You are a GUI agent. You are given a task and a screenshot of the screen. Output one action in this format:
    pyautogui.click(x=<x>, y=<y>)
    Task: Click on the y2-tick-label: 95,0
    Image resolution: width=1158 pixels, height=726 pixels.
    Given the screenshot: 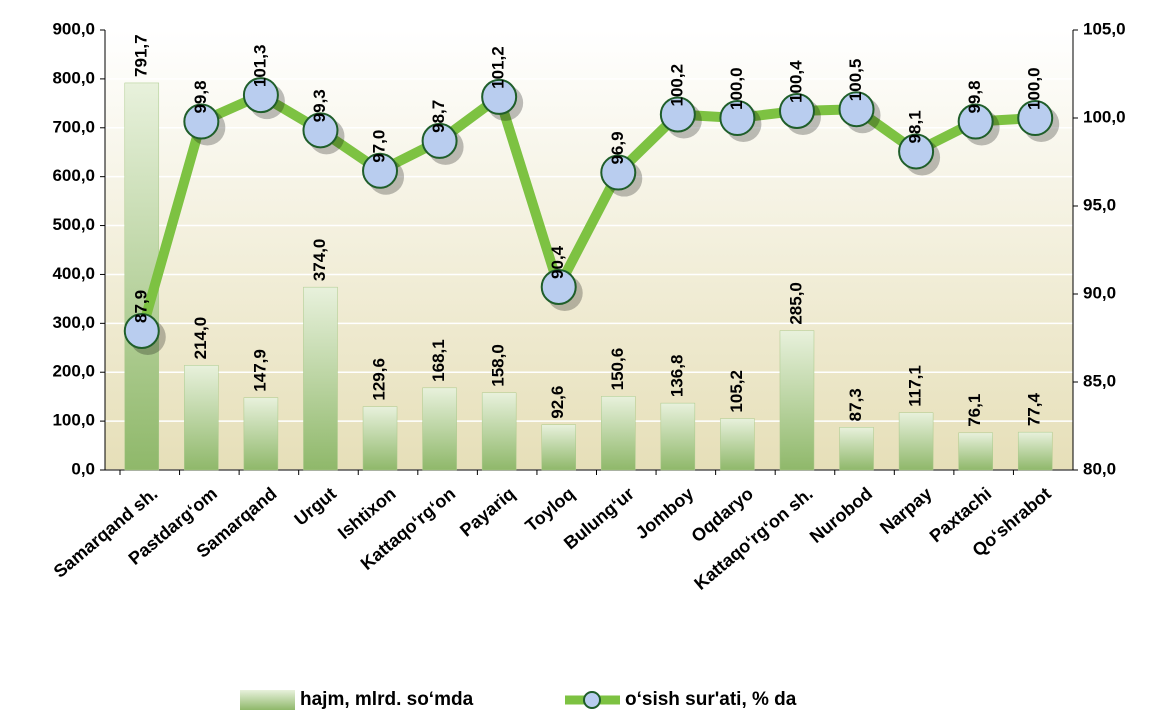 What is the action you would take?
    pyautogui.click(x=1099, y=204)
    